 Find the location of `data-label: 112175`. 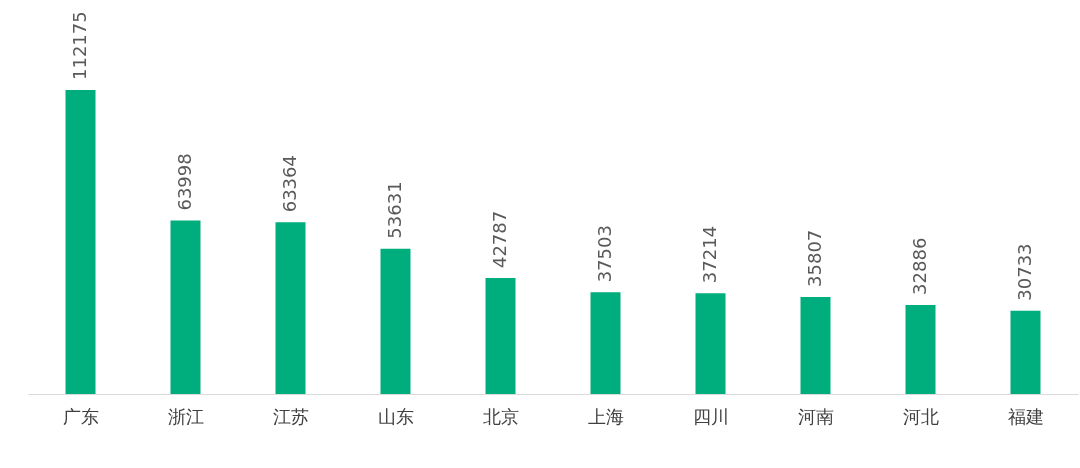

data-label: 112175 is located at coordinates (79, 45).